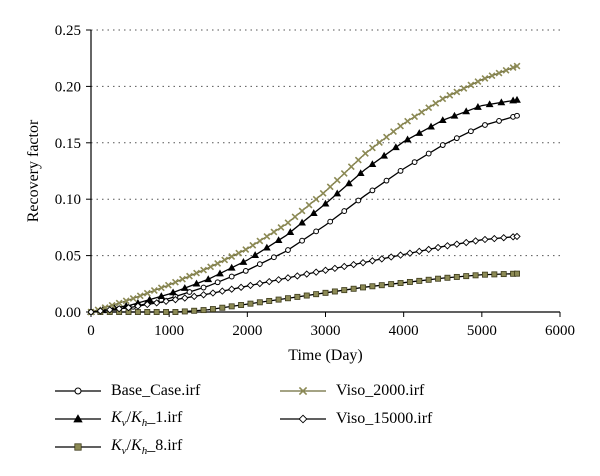 Image resolution: width=600 pixels, height=476 pixels. Describe the element at coordinates (156, 390) in the screenshot. I see `legend-label-base-case: Base_Case.irf` at that location.